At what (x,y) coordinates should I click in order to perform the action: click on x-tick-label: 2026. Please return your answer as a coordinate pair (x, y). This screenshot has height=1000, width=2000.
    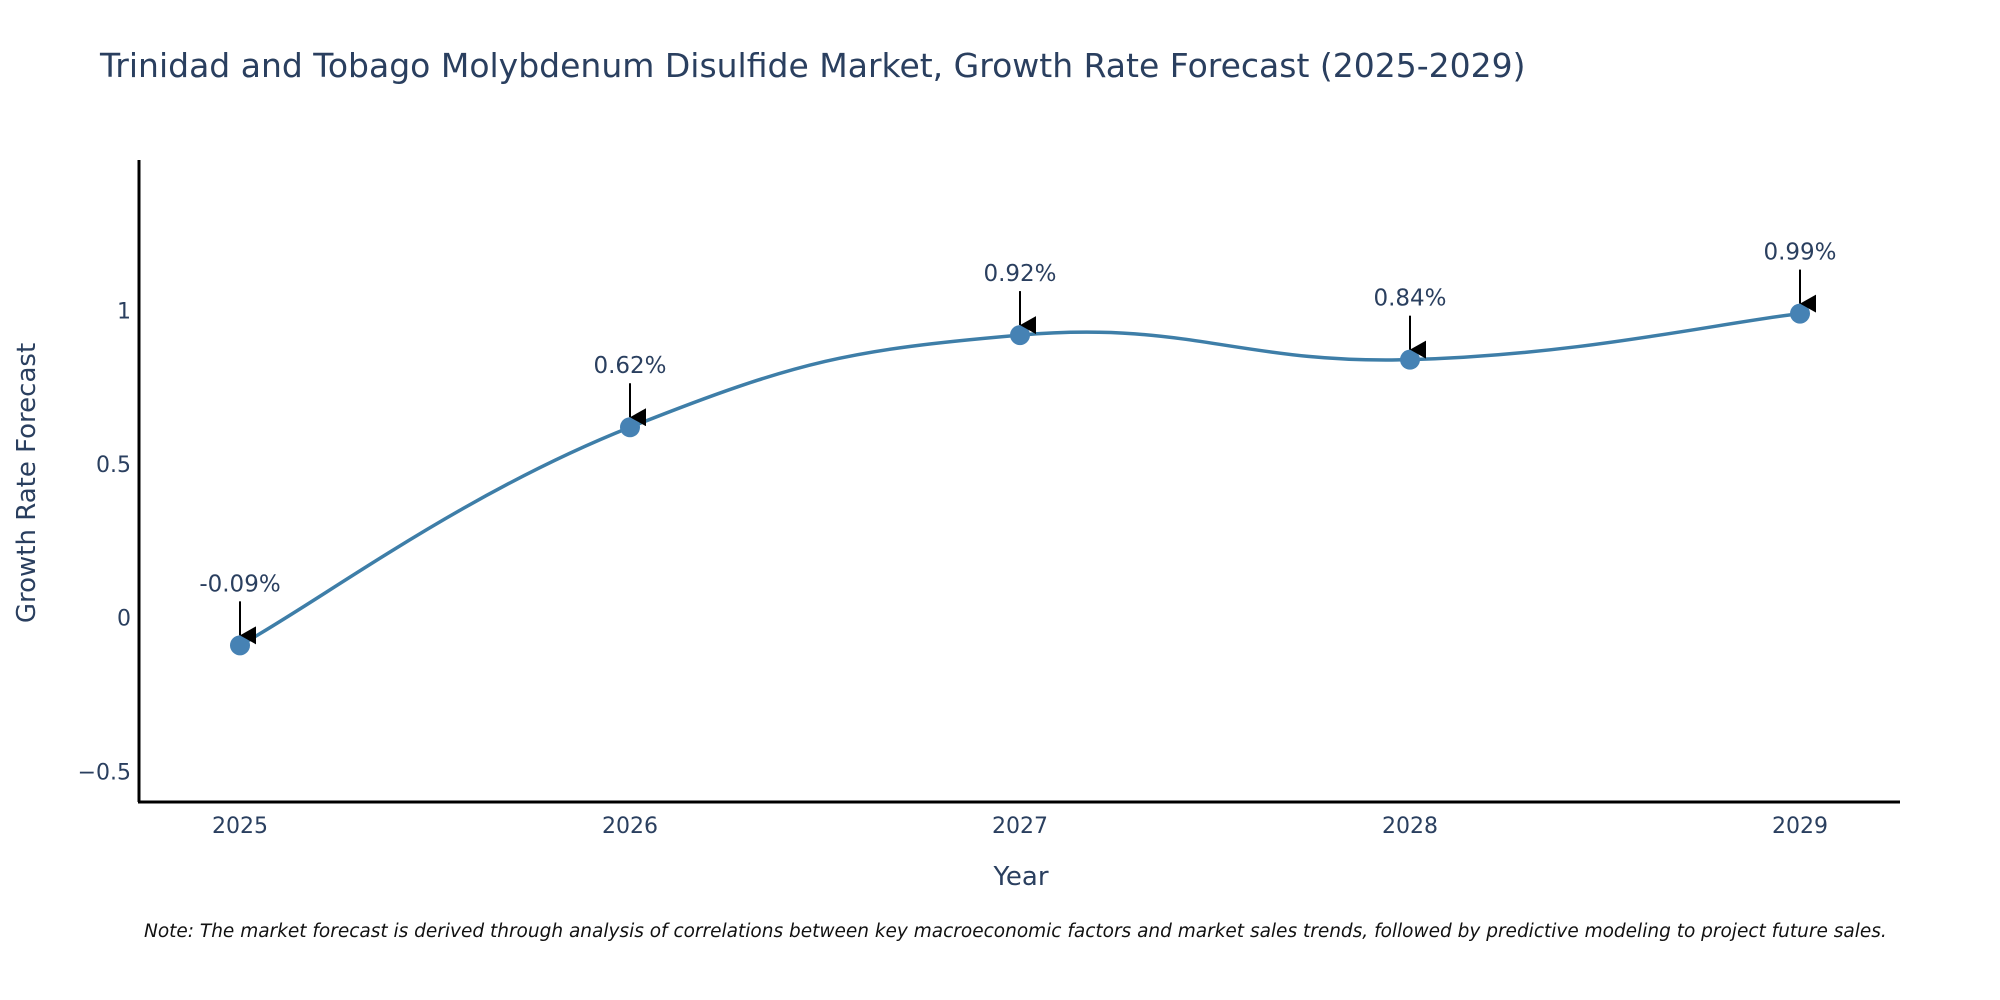
    Looking at the image, I should click on (630, 826).